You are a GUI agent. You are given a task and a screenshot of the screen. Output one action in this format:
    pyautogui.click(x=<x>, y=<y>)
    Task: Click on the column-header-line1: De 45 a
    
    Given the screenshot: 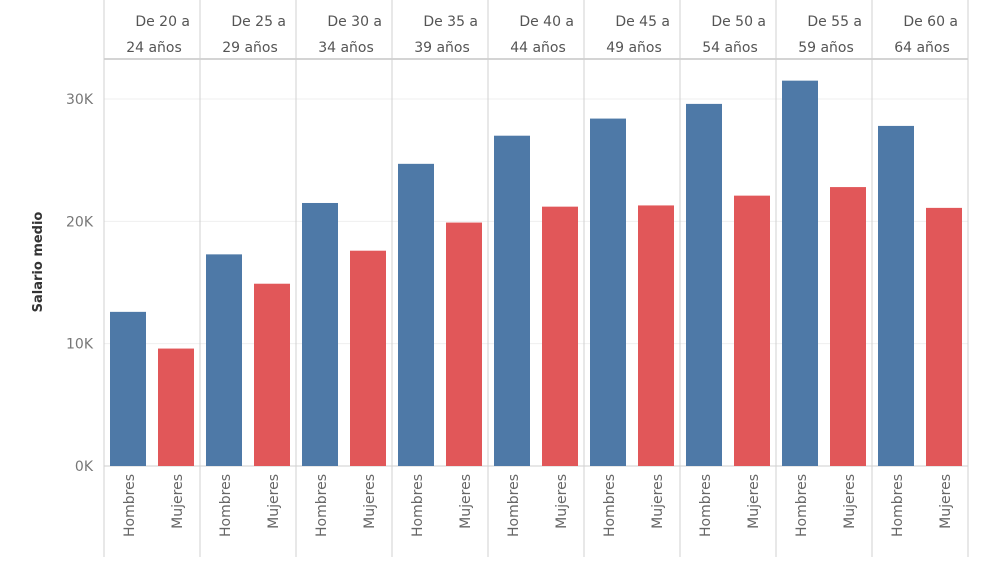 What is the action you would take?
    pyautogui.click(x=642, y=22)
    